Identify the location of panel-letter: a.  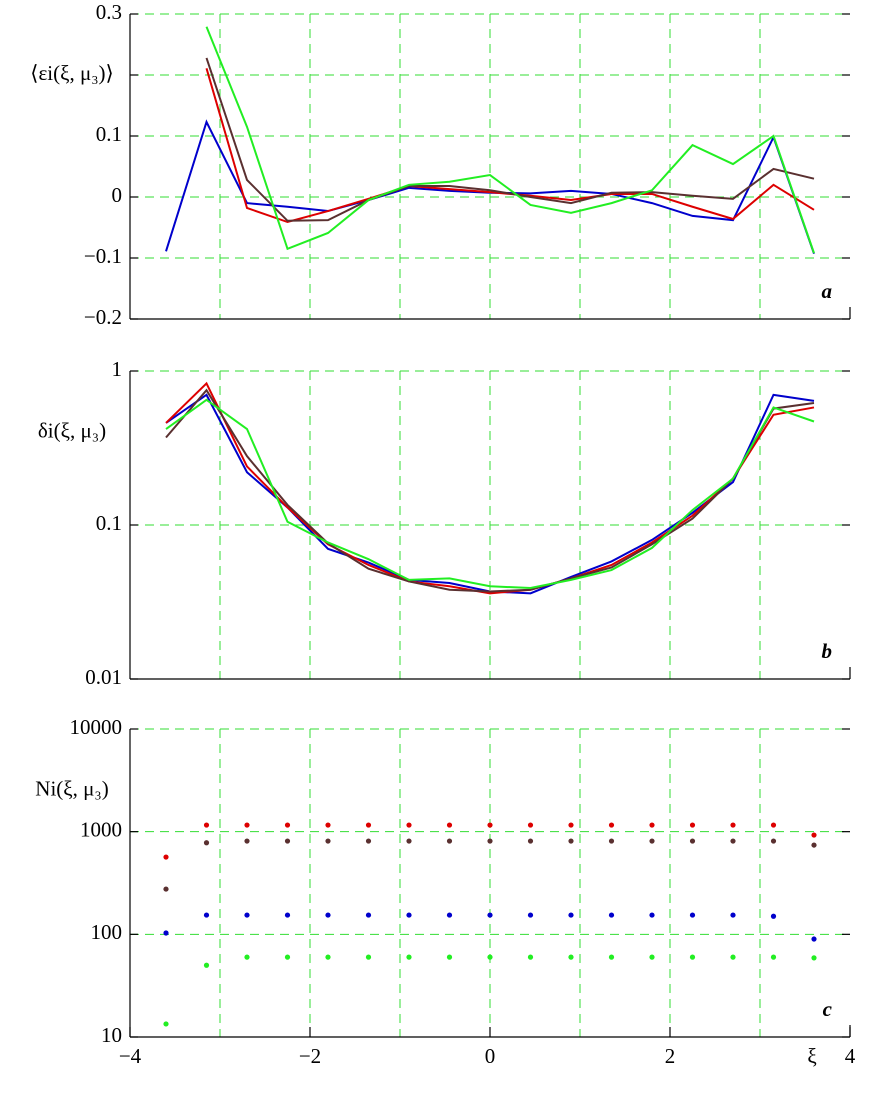
(827, 291).